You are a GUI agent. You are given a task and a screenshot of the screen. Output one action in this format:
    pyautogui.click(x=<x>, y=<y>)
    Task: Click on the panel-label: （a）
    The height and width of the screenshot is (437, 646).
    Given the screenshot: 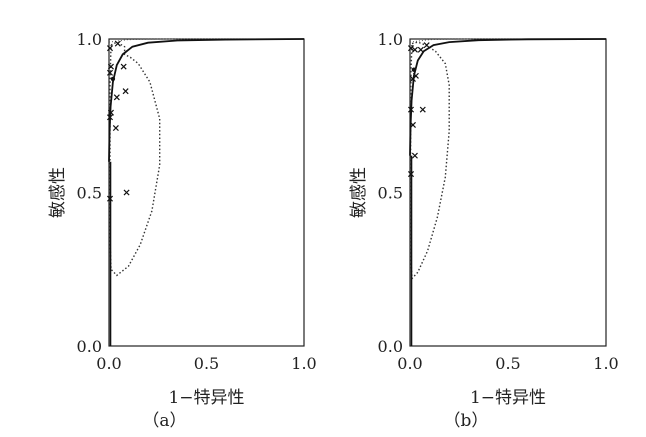 What is the action you would take?
    pyautogui.click(x=164, y=421)
    